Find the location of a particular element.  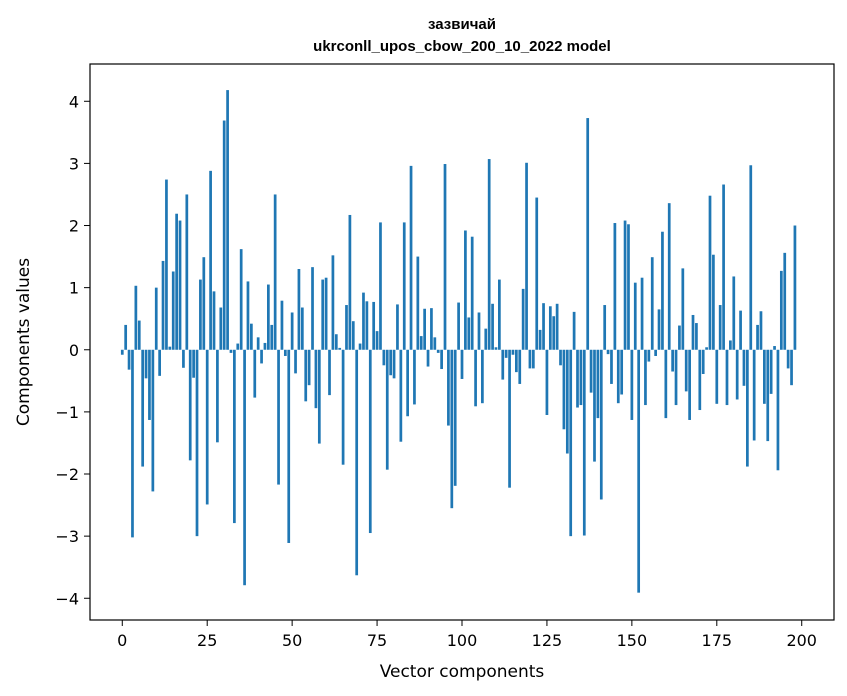

y-tick-label: 1 is located at coordinates (74, 288).